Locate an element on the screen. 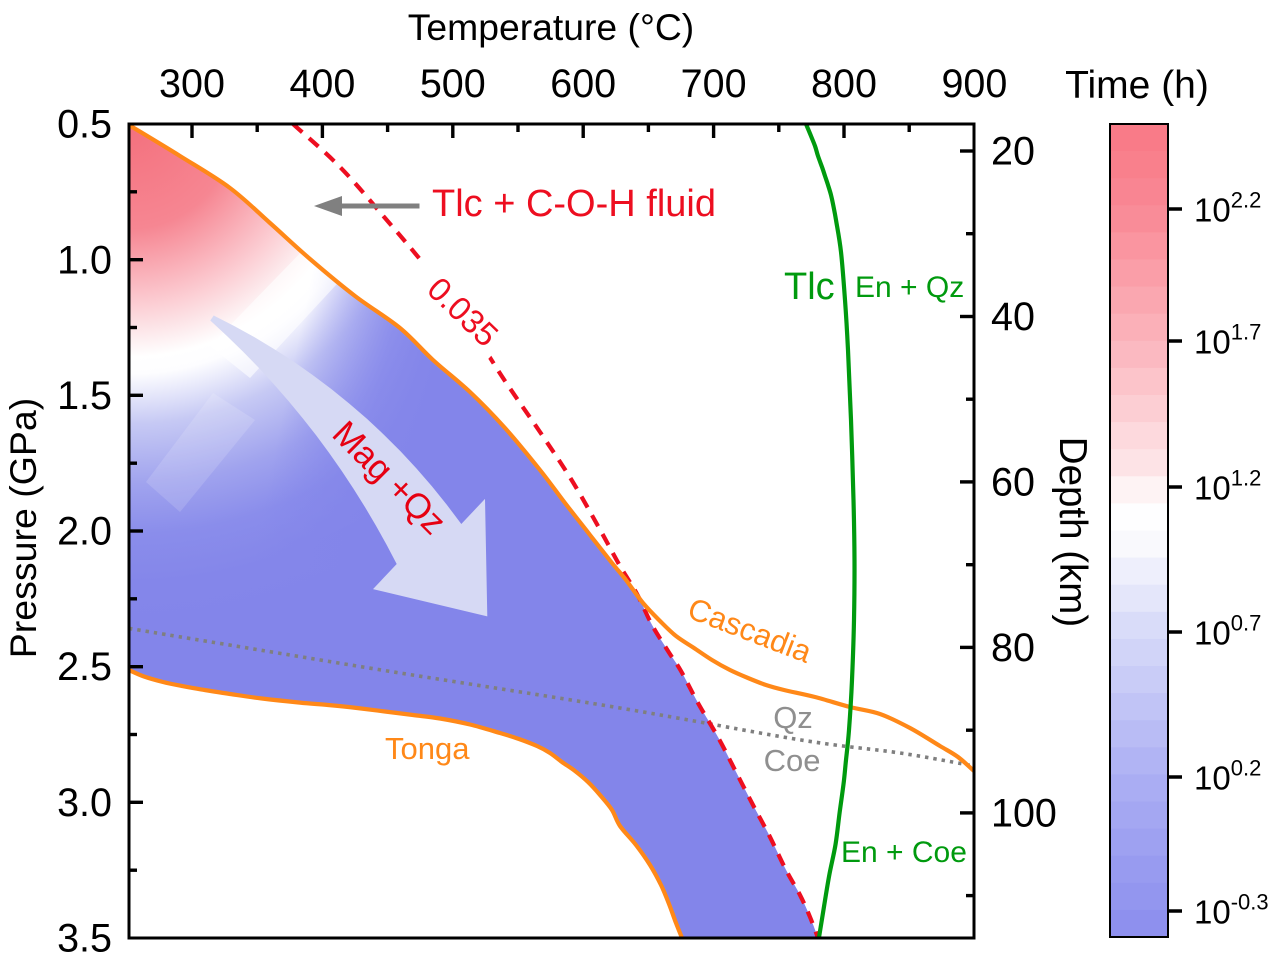  svg-text: 2.5 is located at coordinates (84, 667).